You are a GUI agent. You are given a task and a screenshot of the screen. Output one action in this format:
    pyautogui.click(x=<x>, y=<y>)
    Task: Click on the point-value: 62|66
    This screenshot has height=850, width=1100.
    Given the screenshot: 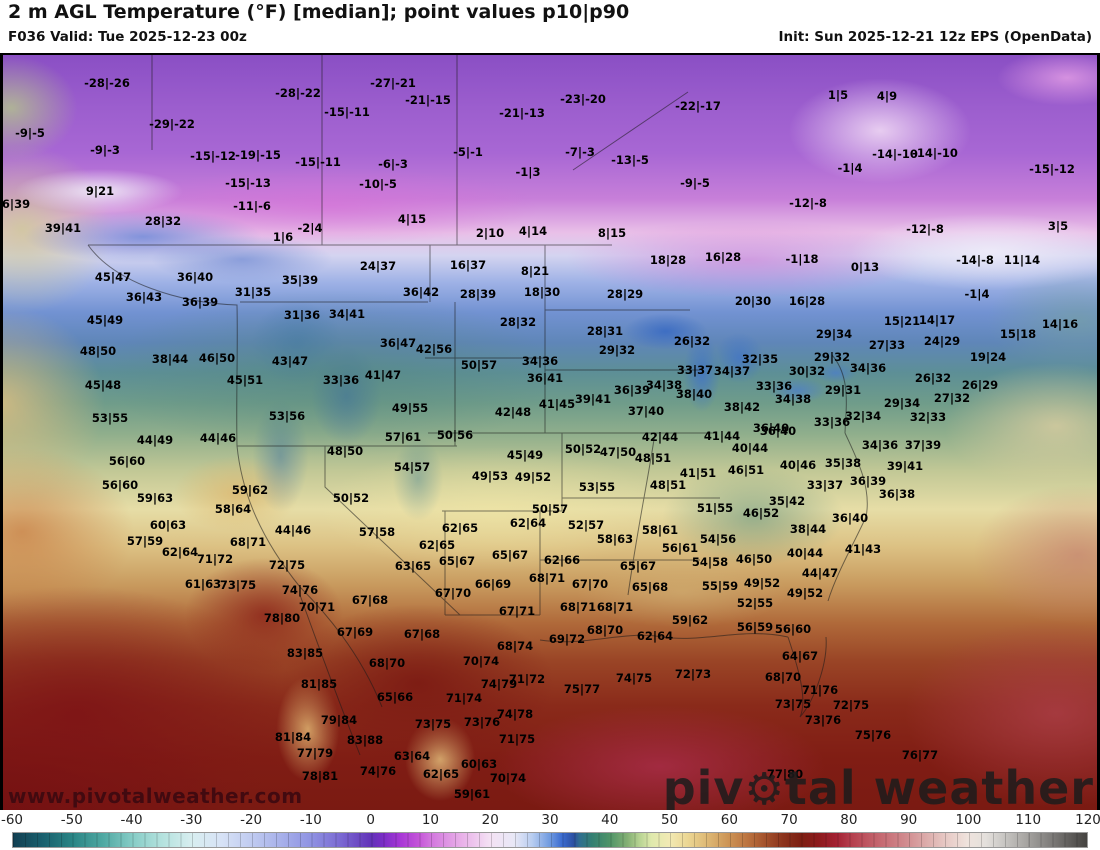 What is the action you would take?
    pyautogui.click(x=562, y=560)
    